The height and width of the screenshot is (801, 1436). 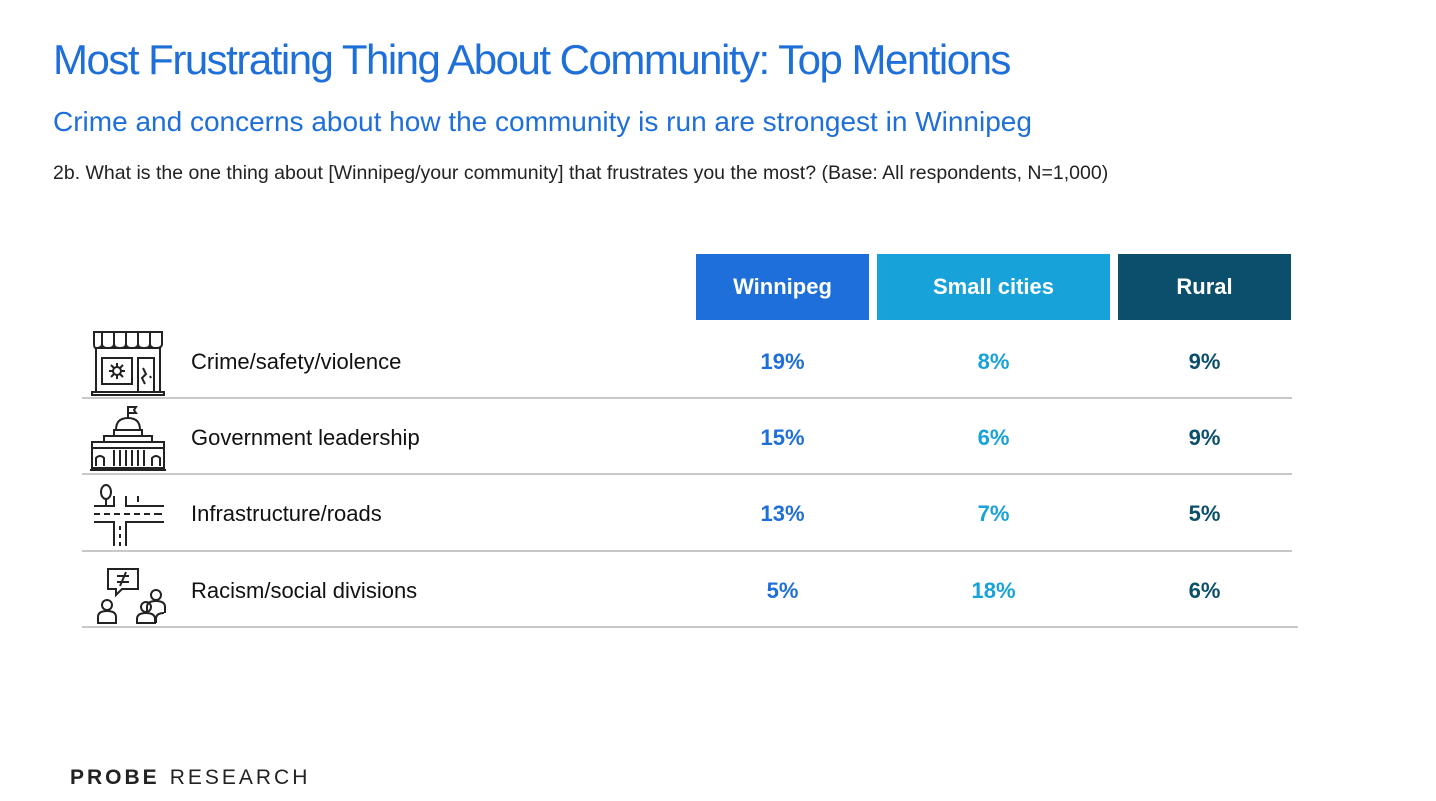 What do you see at coordinates (286, 513) in the screenshot?
I see `row-label: Infrastructure/roads` at bounding box center [286, 513].